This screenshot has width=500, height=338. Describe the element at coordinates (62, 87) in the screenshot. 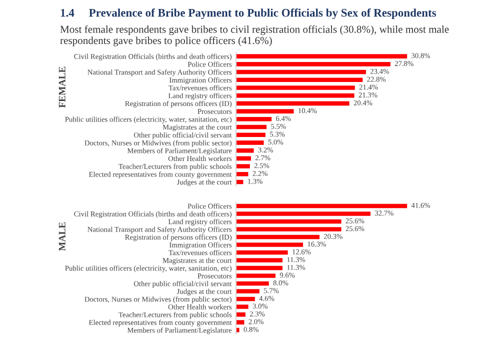

I see `y-axis-title: FEMALE` at that location.